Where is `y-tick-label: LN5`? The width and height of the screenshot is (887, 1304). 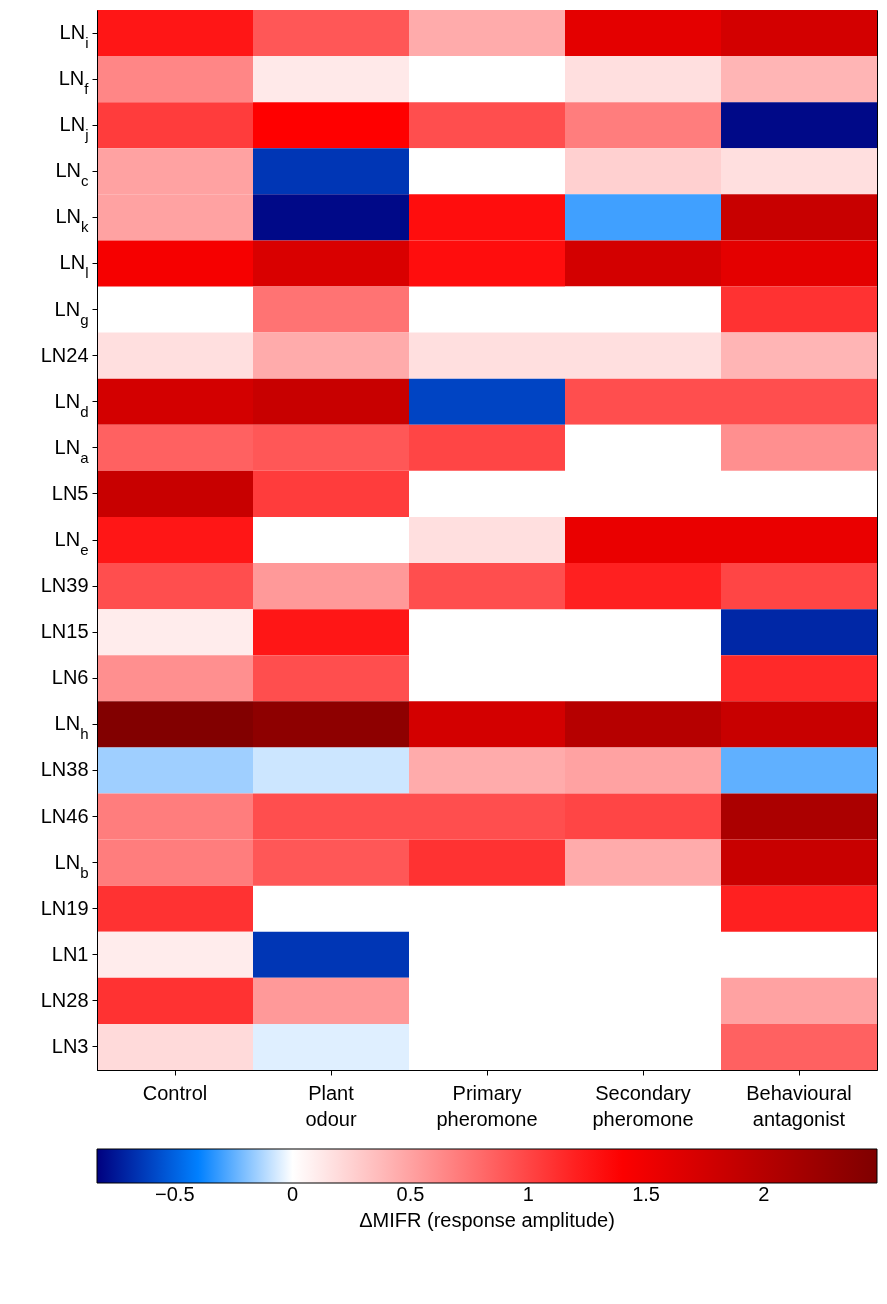 y-tick-label: LN5 is located at coordinates (70, 492).